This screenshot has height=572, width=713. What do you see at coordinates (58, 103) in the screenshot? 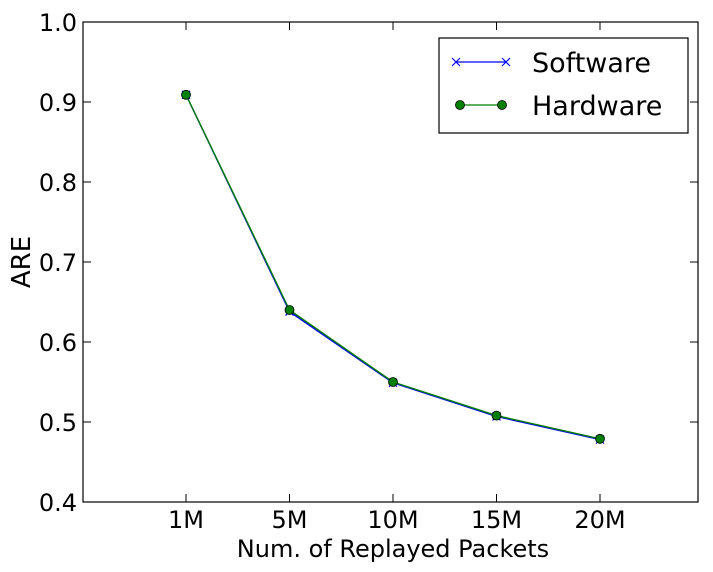
I see `y-tick-label: 0.9` at bounding box center [58, 103].